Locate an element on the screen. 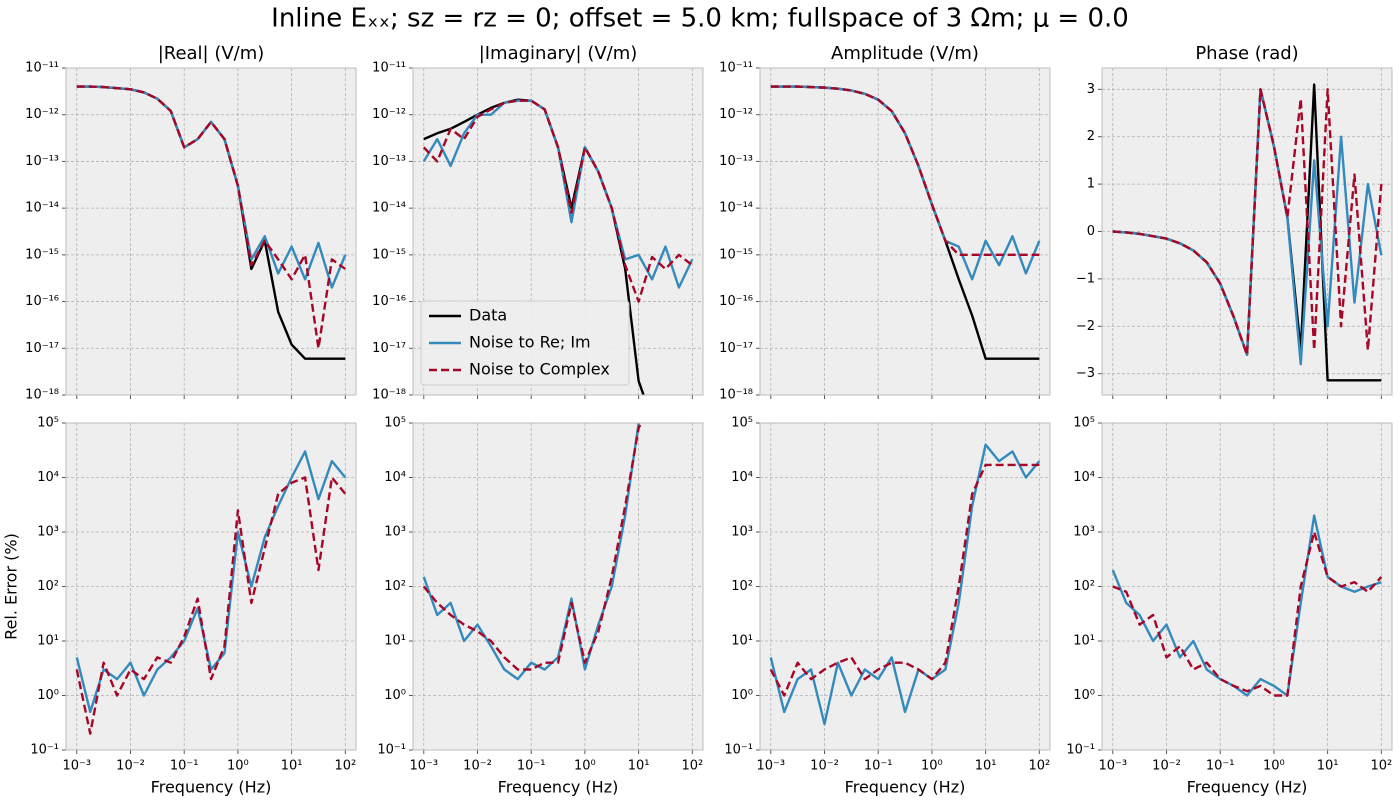  y-tick-label: 0 is located at coordinates (1091, 231).